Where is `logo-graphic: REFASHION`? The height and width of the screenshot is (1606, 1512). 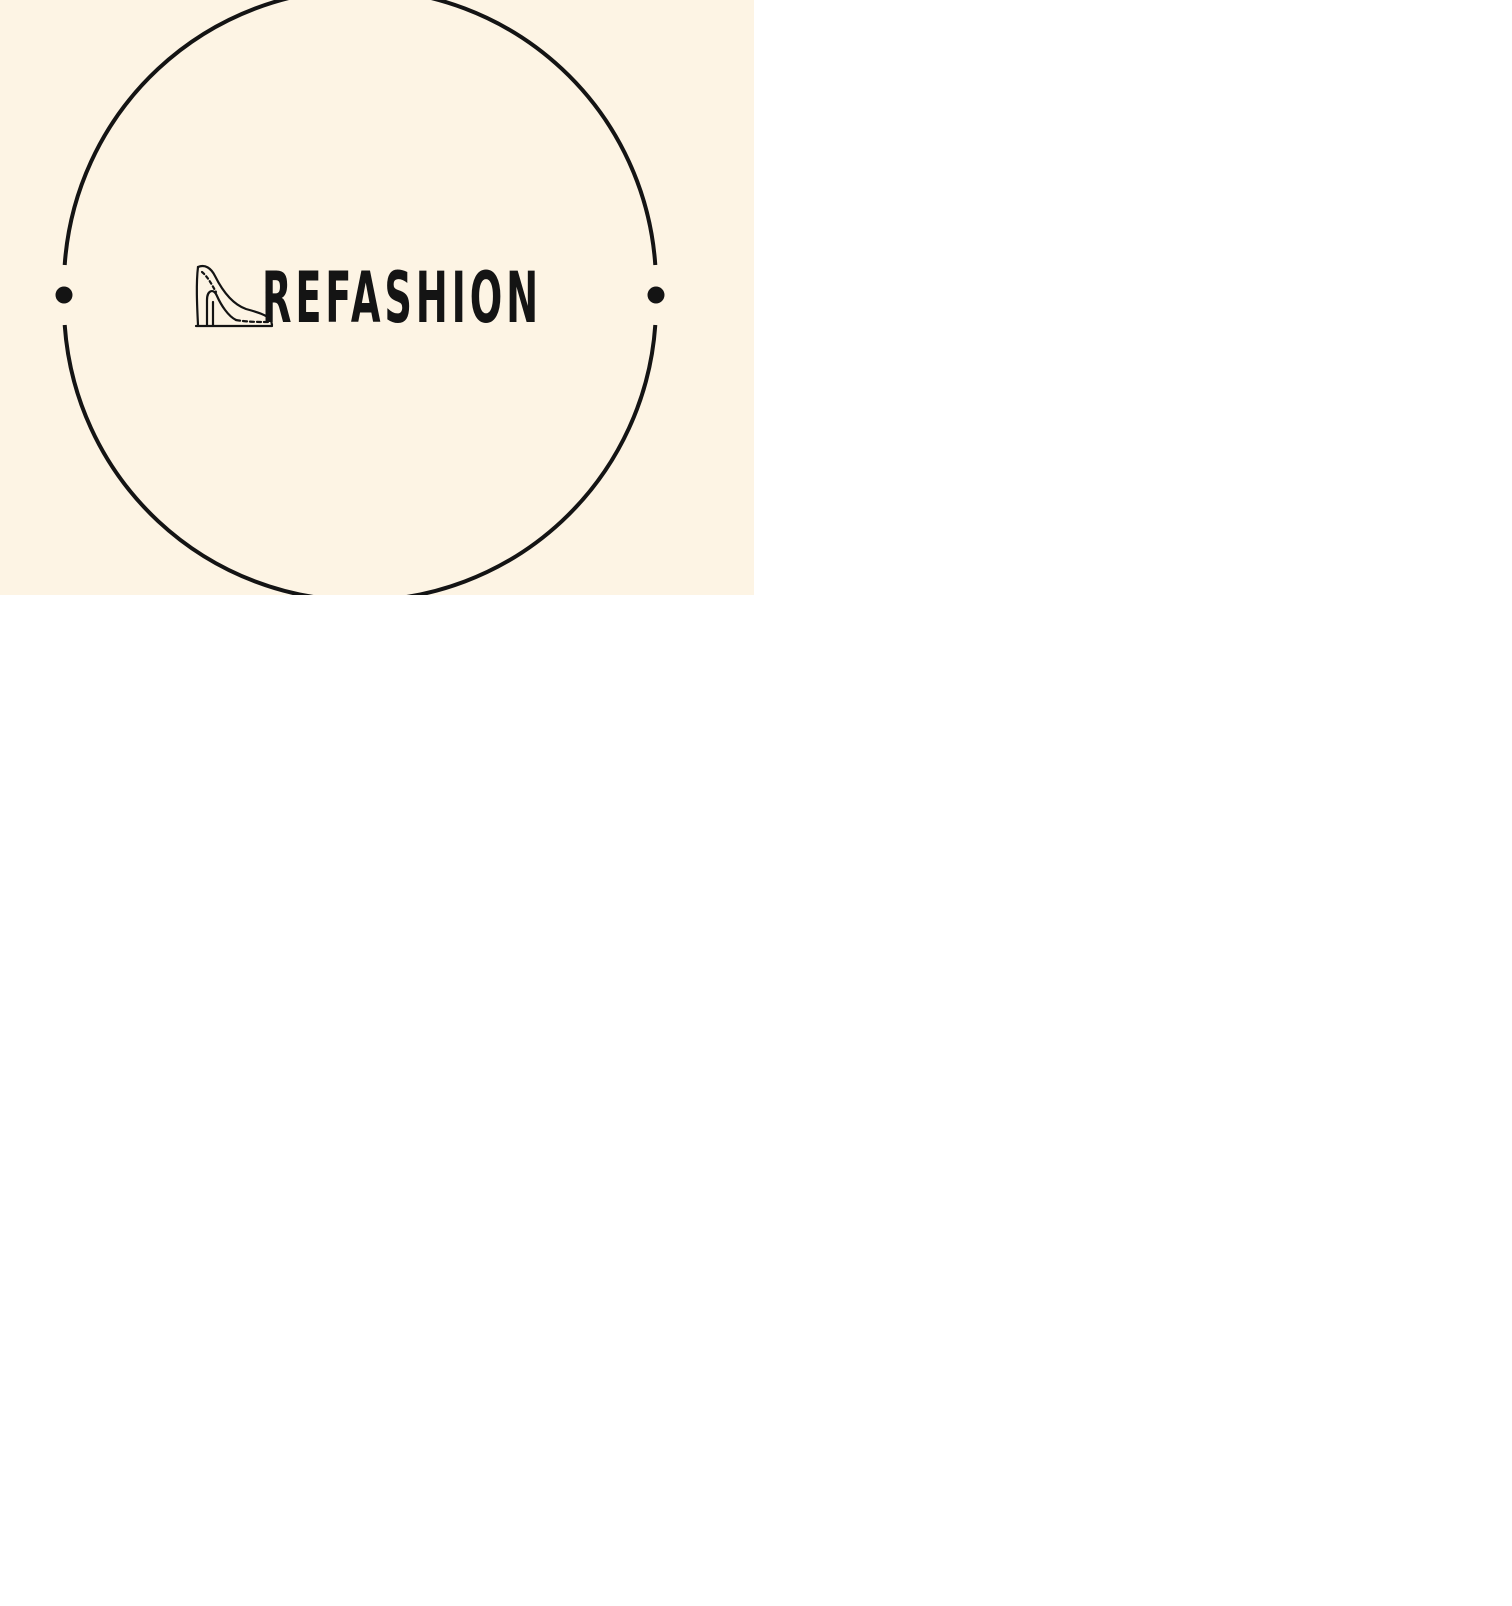
logo-graphic: REFASHION is located at coordinates (360, 297).